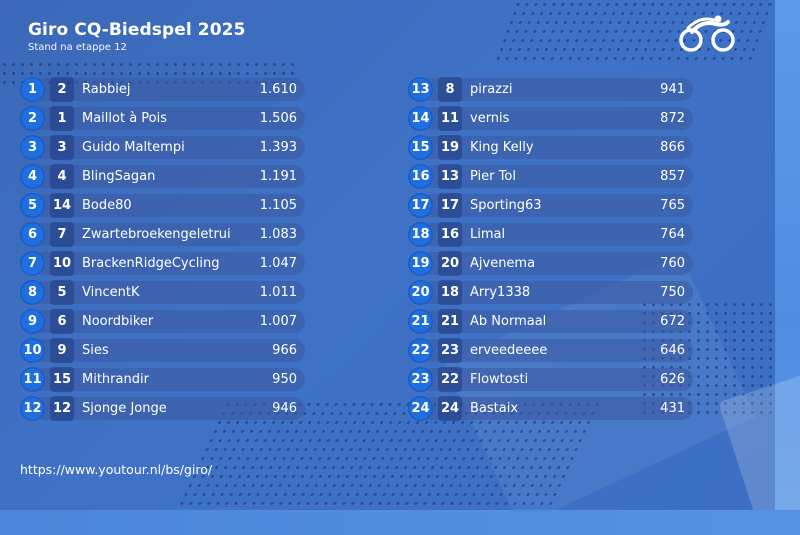 The image size is (800, 535). What do you see at coordinates (32, 321) in the screenshot?
I see `rank-badge: 9` at bounding box center [32, 321].